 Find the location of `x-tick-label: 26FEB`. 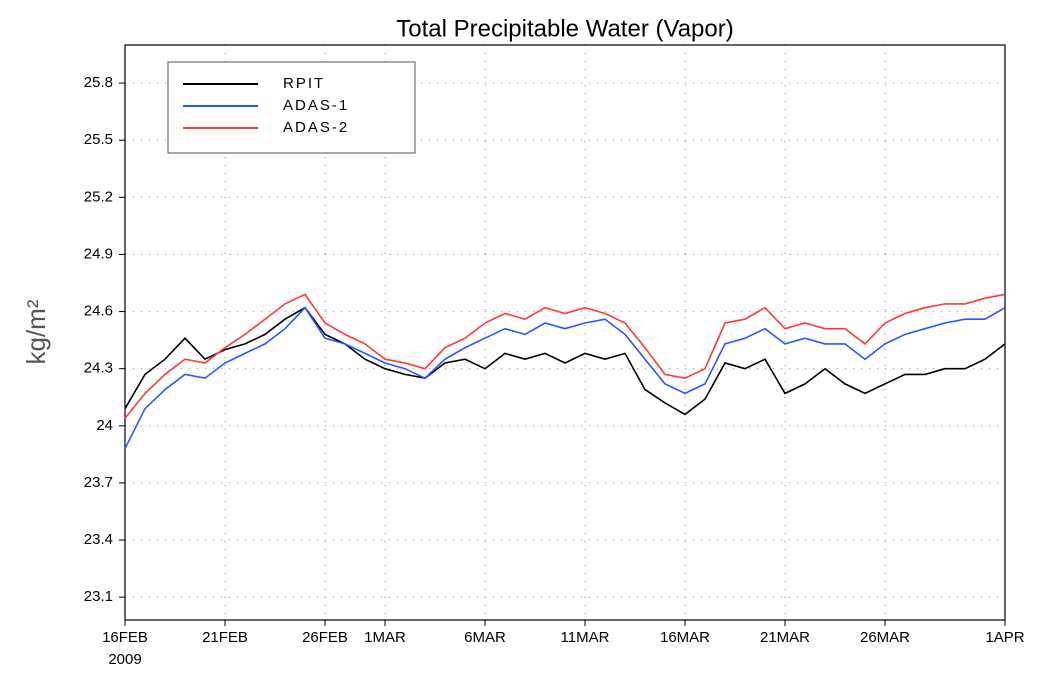

x-tick-label: 26FEB is located at coordinates (325, 637).